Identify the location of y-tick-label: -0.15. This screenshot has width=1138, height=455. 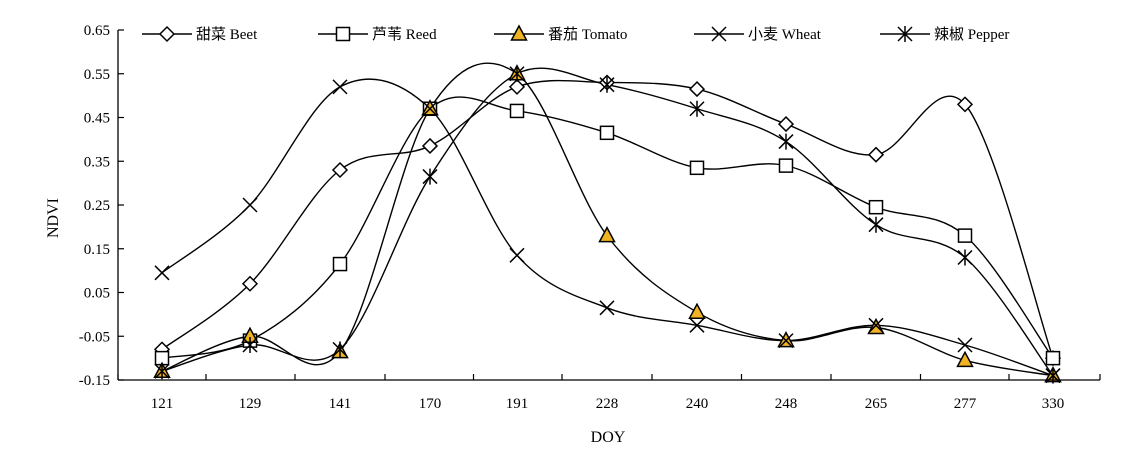
(94, 381).